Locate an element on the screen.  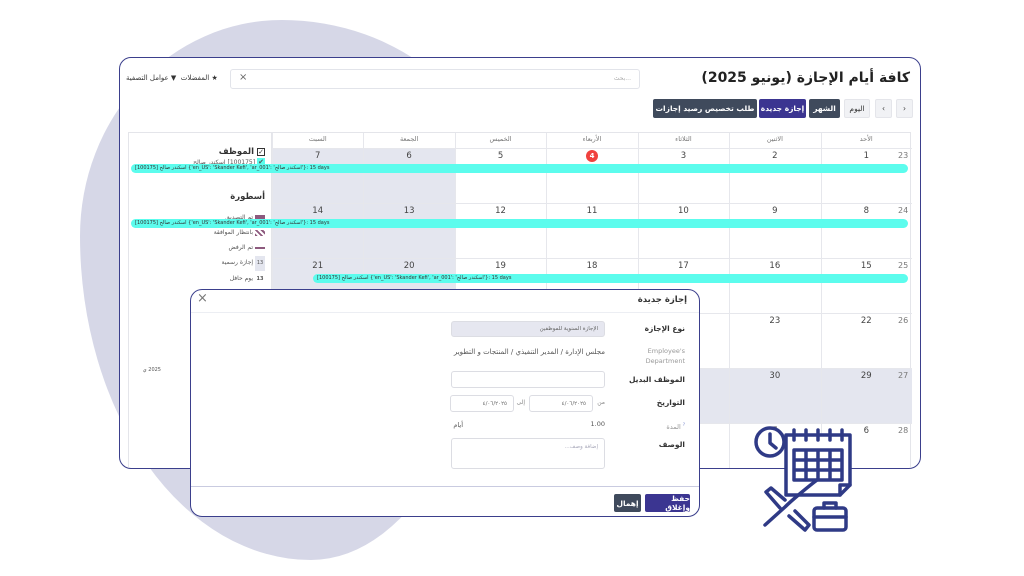
description-label: الوصف is located at coordinates (671, 444).